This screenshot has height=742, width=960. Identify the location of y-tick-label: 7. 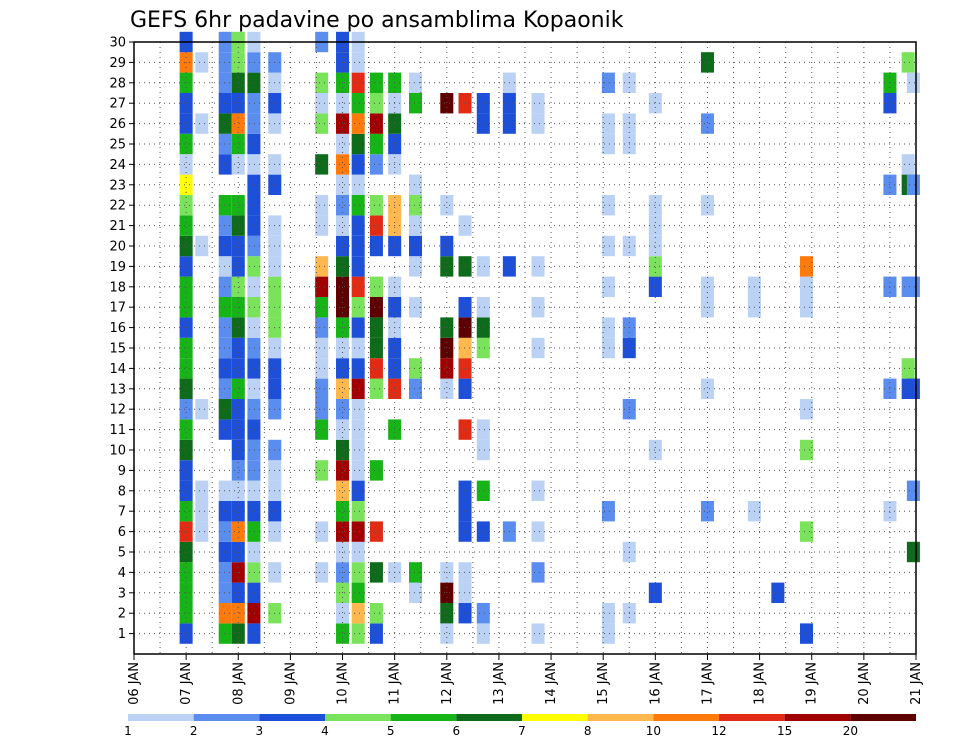
(122, 512).